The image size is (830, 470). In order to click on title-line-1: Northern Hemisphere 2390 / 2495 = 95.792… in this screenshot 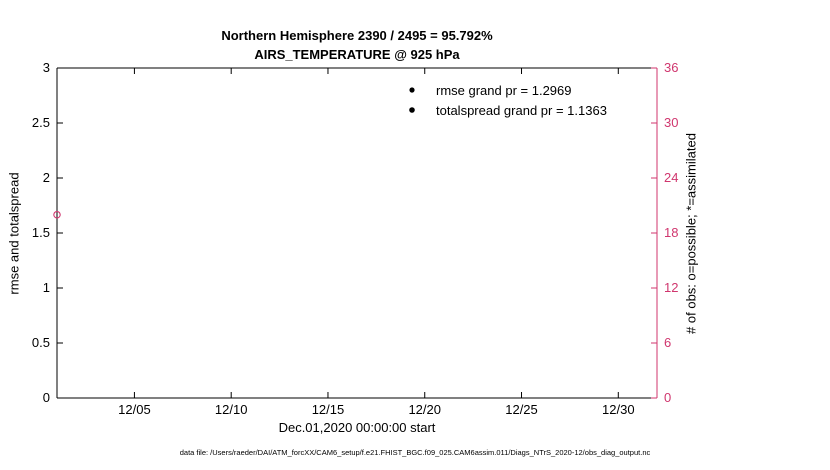, I will do `click(357, 35)`.